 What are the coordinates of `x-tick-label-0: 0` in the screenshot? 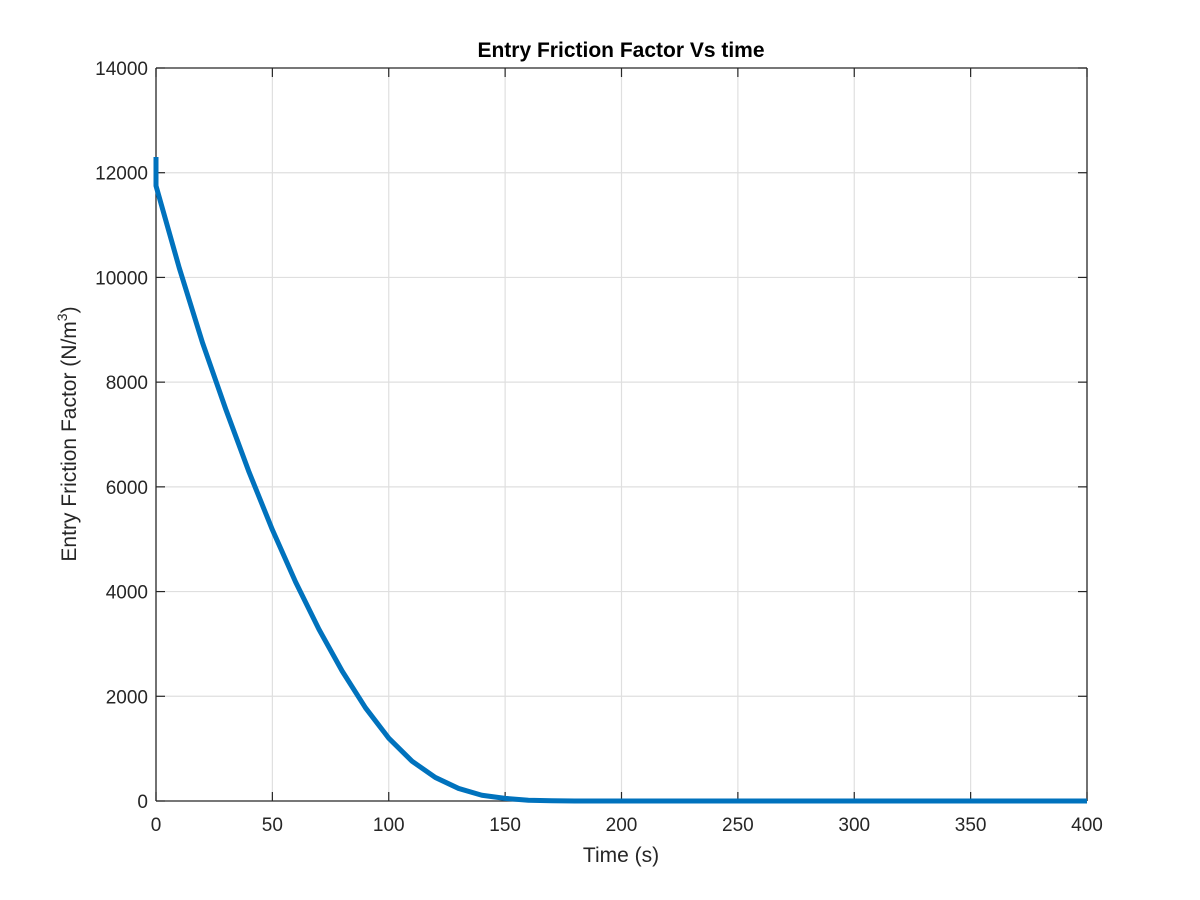 It's located at (156, 825).